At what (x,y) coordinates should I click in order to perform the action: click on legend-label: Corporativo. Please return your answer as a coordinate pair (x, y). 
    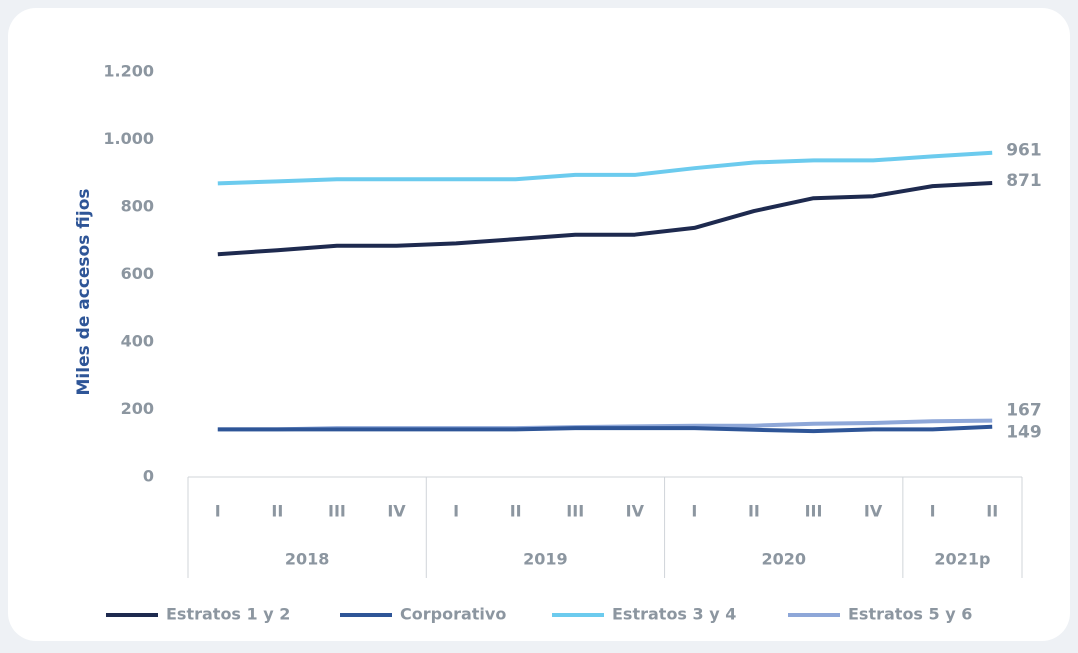
    Looking at the image, I should click on (453, 614).